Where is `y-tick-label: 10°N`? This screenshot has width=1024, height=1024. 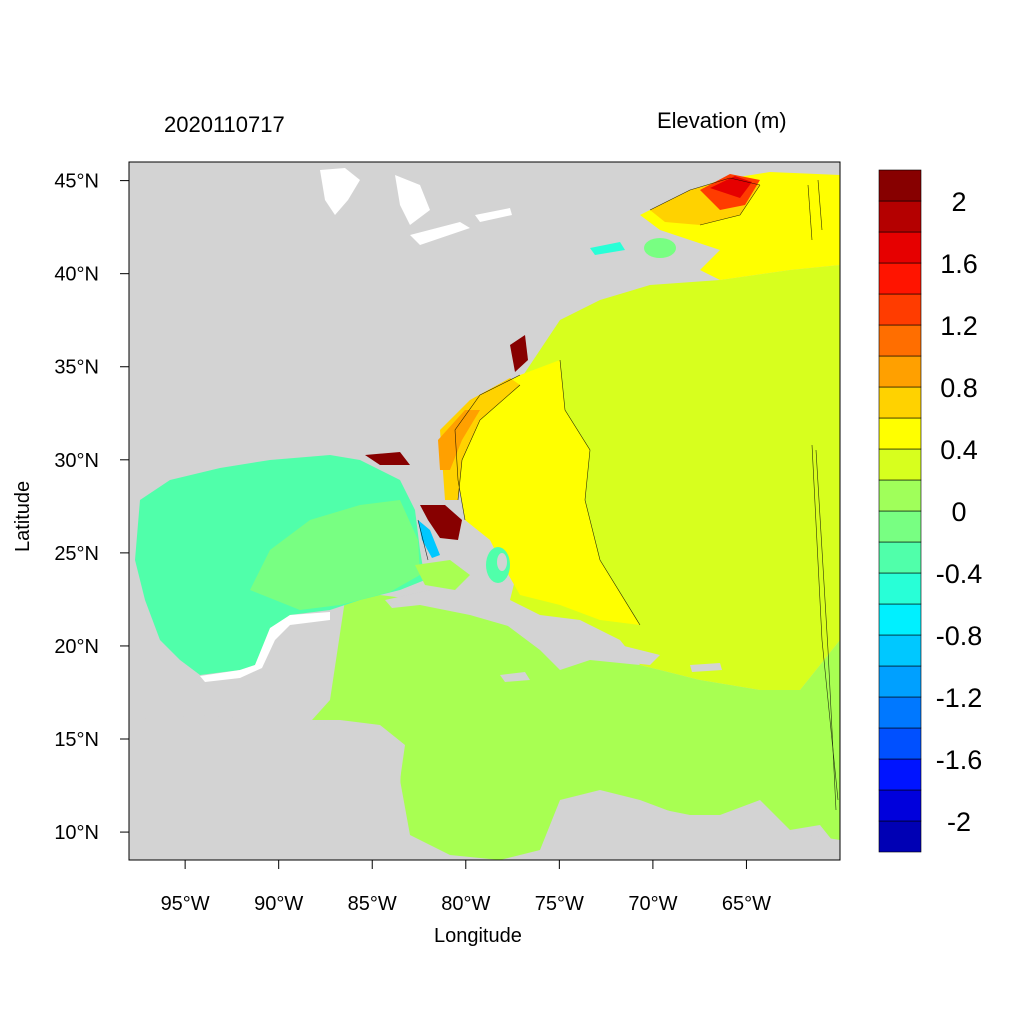
y-tick-label: 10°N is located at coordinates (76, 833).